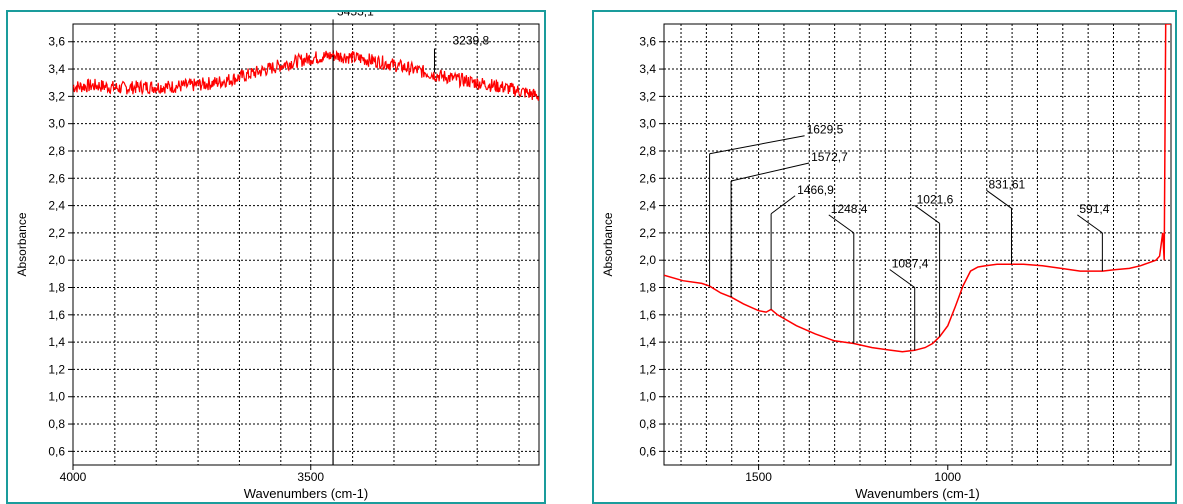 The height and width of the screenshot is (504, 1183). I want to click on annotation-label: 1572,7, so click(829, 157).